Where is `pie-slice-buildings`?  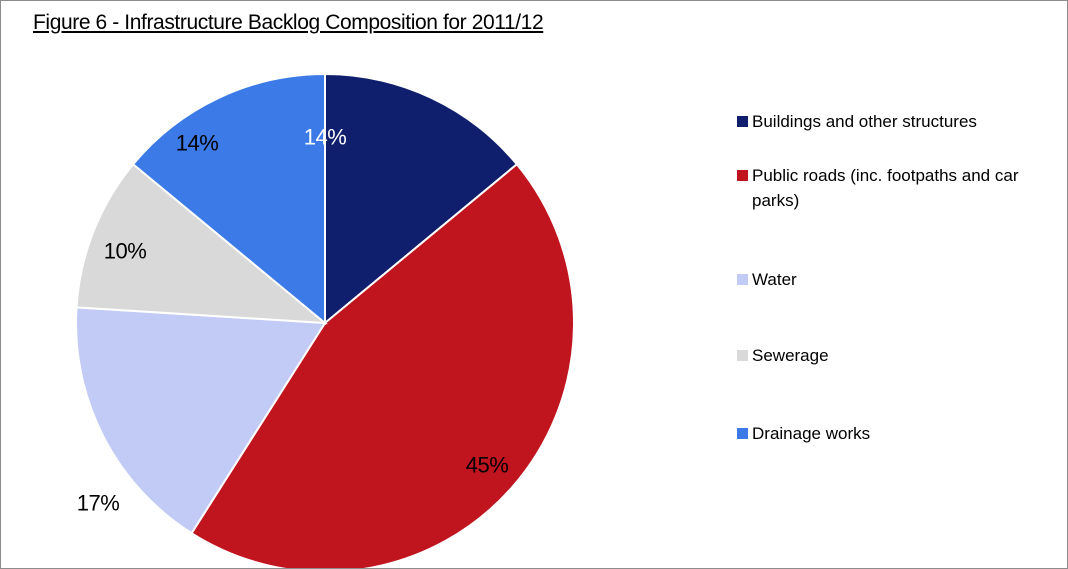 pie-slice-buildings is located at coordinates (421, 199).